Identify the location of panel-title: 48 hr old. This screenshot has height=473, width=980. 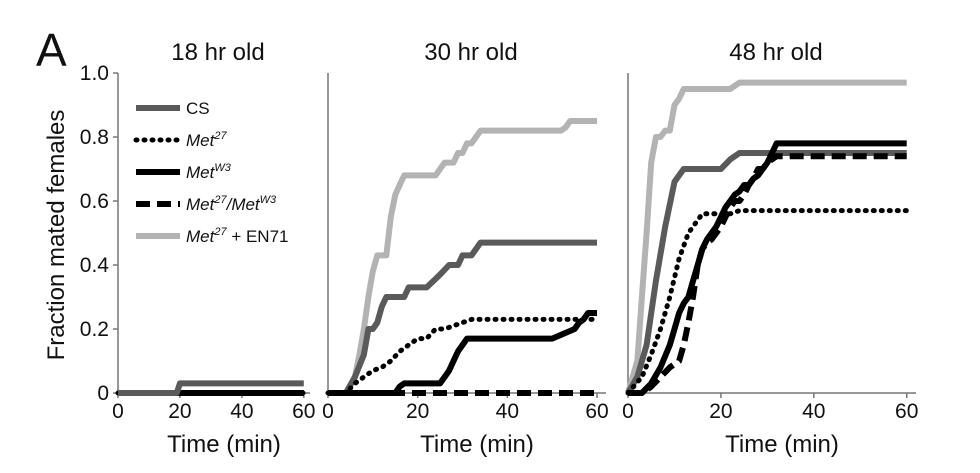
(775, 52).